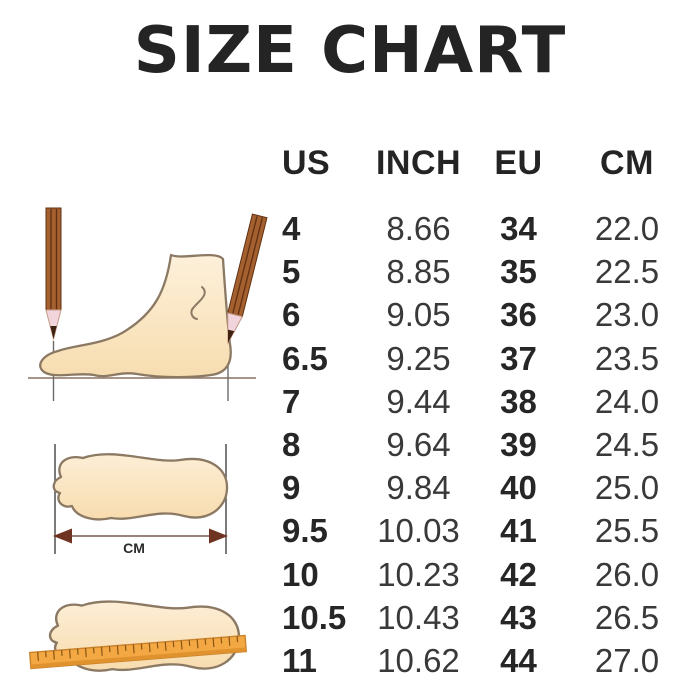  Describe the element at coordinates (627, 531) in the screenshot. I see `table-cell: 25.5` at that location.